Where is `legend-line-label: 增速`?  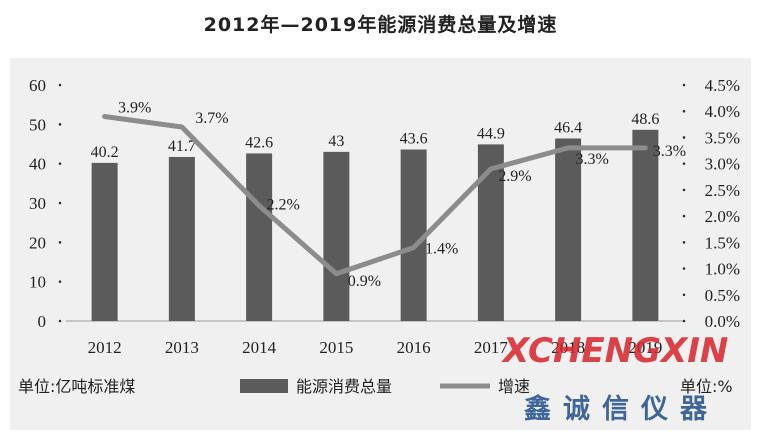
legend-line-label: 增速 is located at coordinates (514, 386).